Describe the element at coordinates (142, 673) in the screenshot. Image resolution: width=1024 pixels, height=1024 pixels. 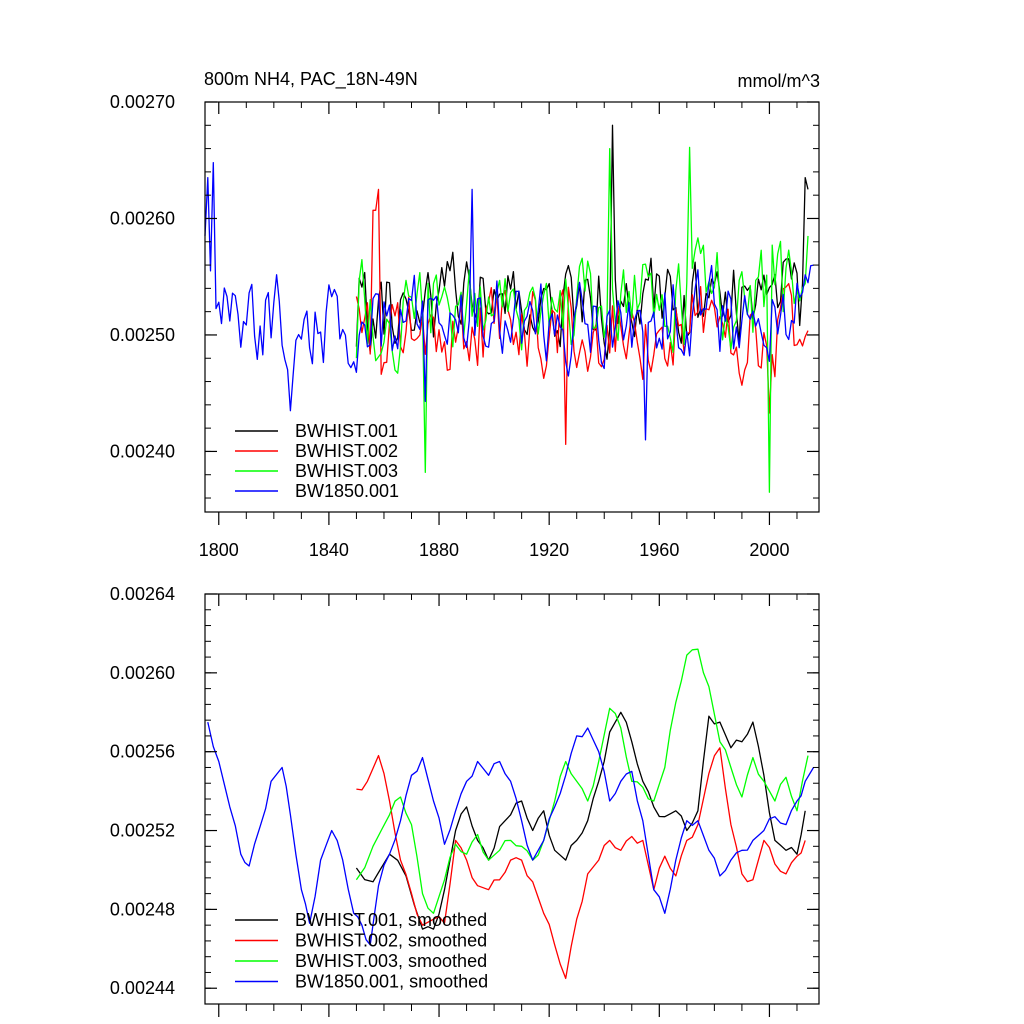
I see `bottom-y-tick-label: 0.00260` at that location.